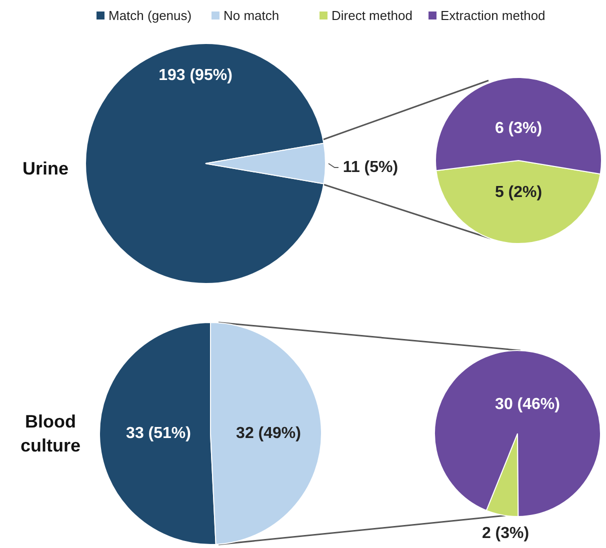  I want to click on legend-label: No match, so click(252, 15).